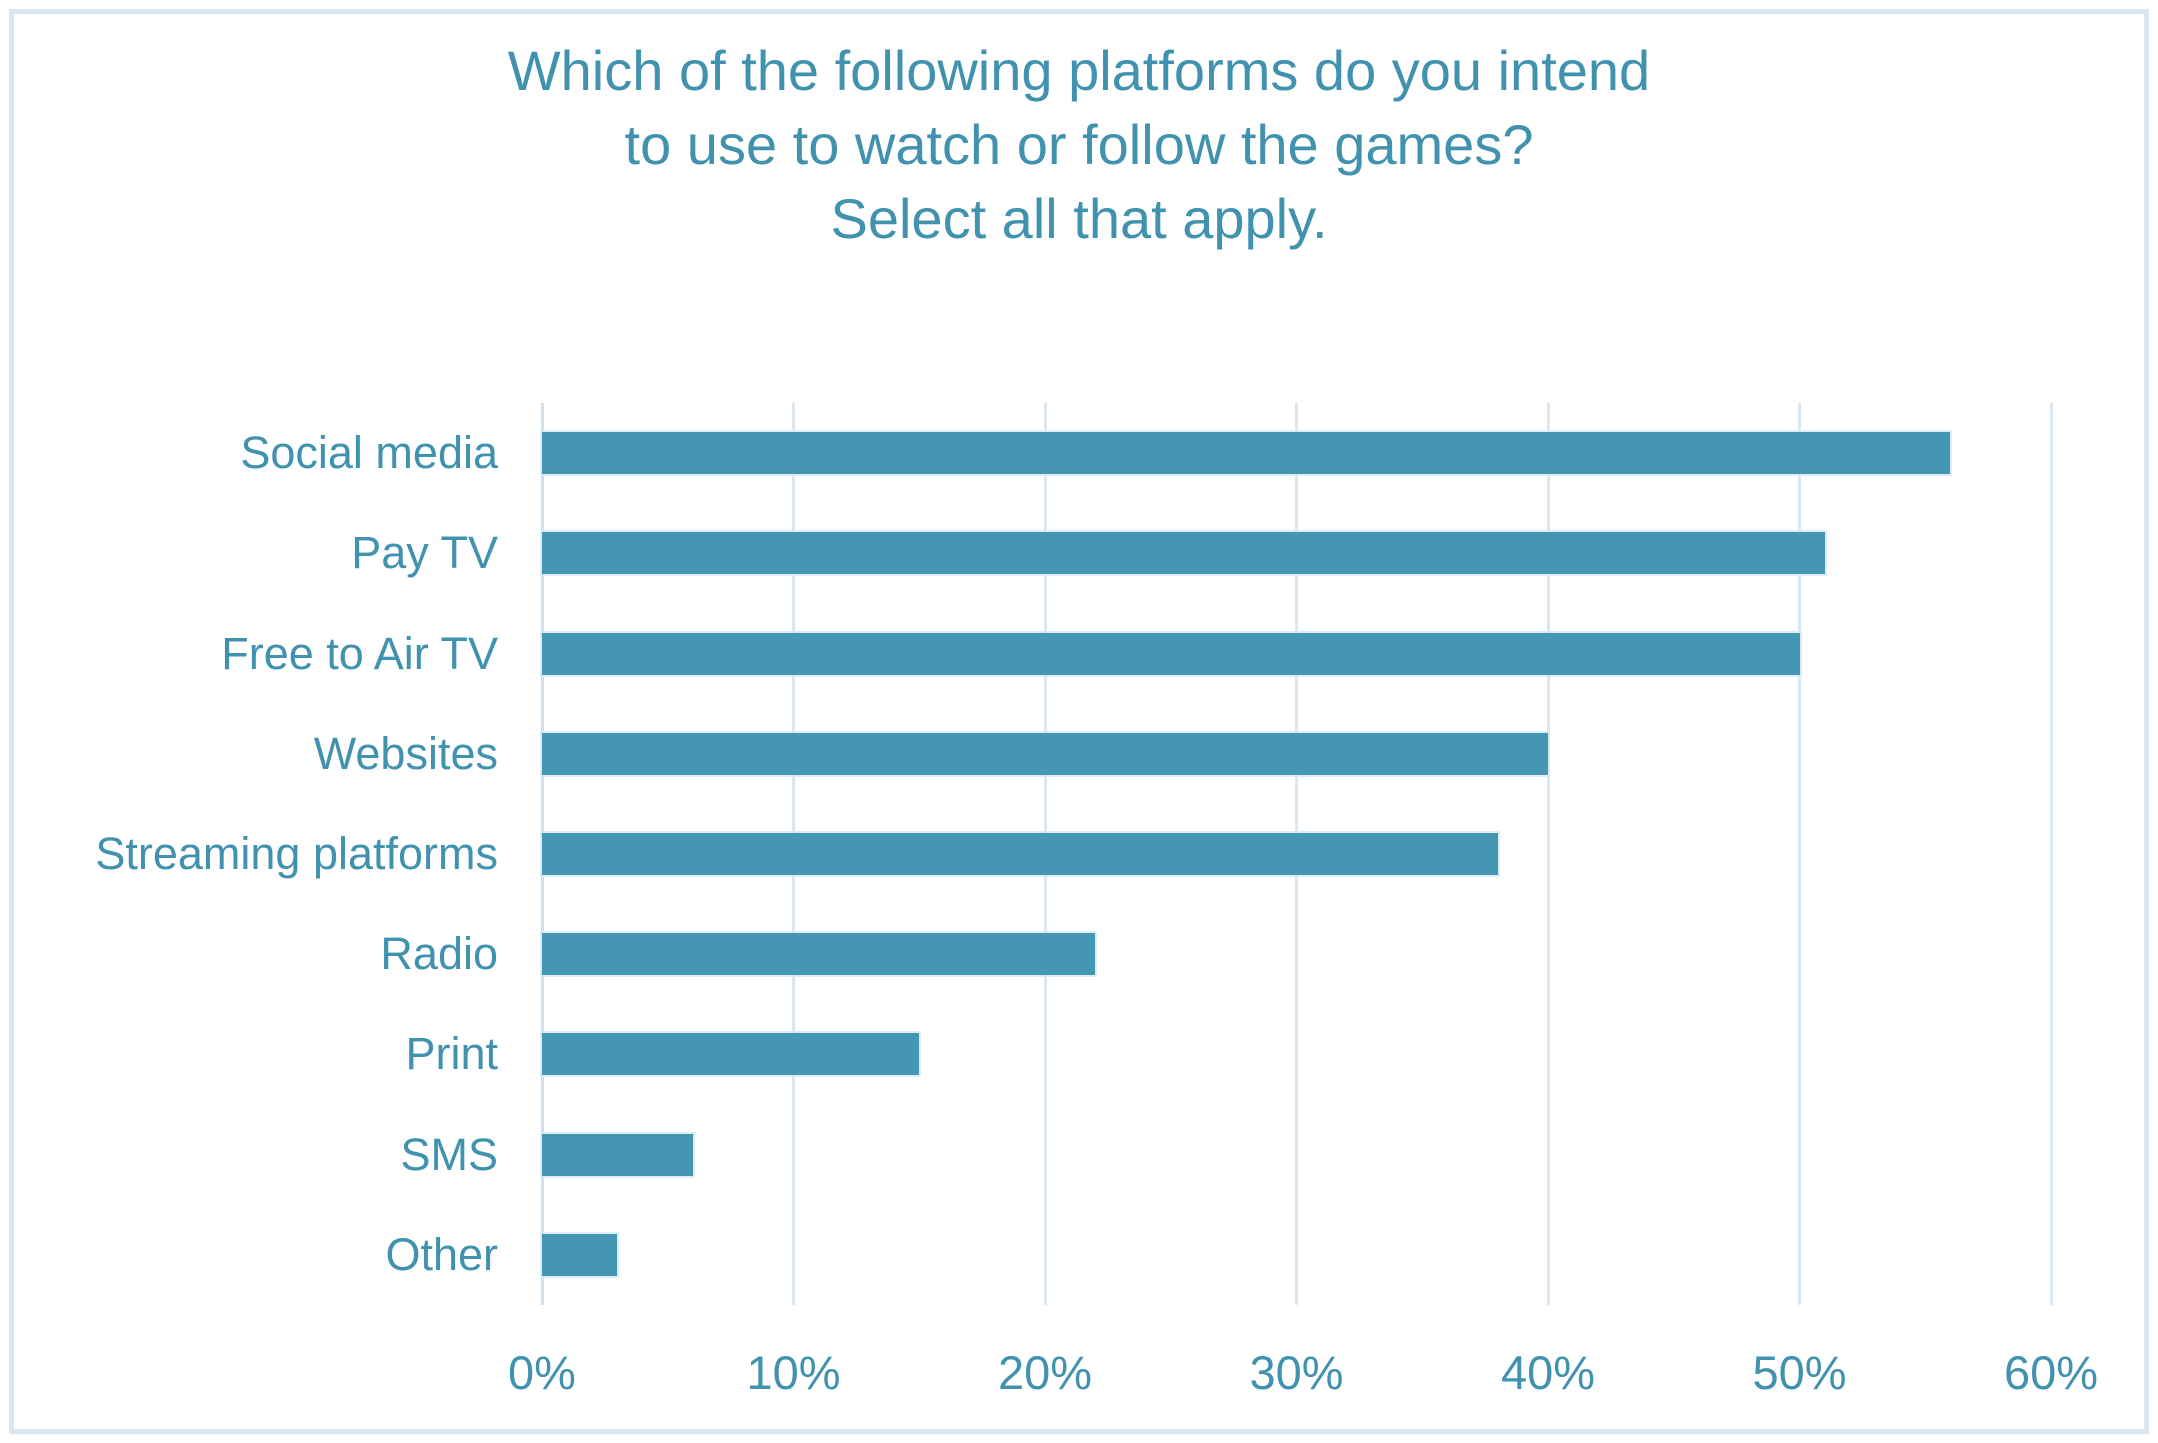  What do you see at coordinates (1799, 1372) in the screenshot?
I see `x-tick-50%: 50%` at bounding box center [1799, 1372].